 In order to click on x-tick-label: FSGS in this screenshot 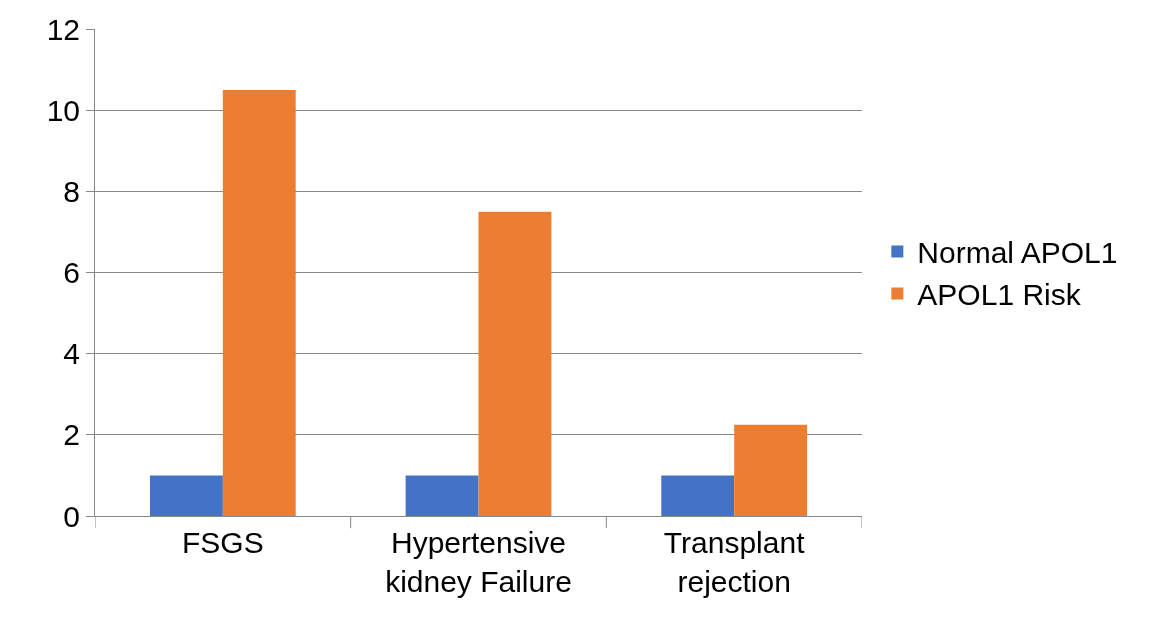, I will do `click(222, 542)`.